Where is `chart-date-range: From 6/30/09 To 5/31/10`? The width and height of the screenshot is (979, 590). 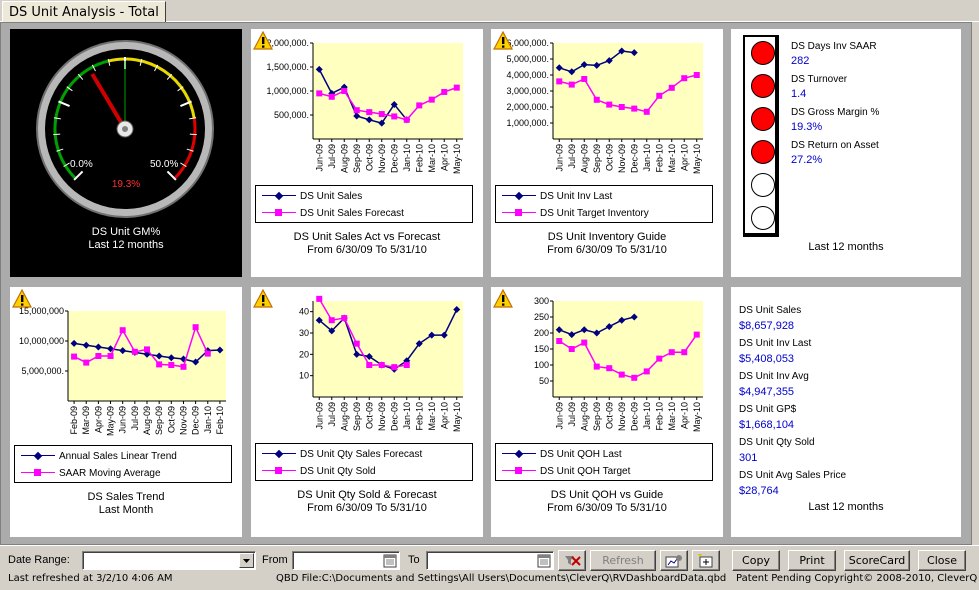 chart-date-range: From 6/30/09 To 5/31/10 is located at coordinates (367, 508).